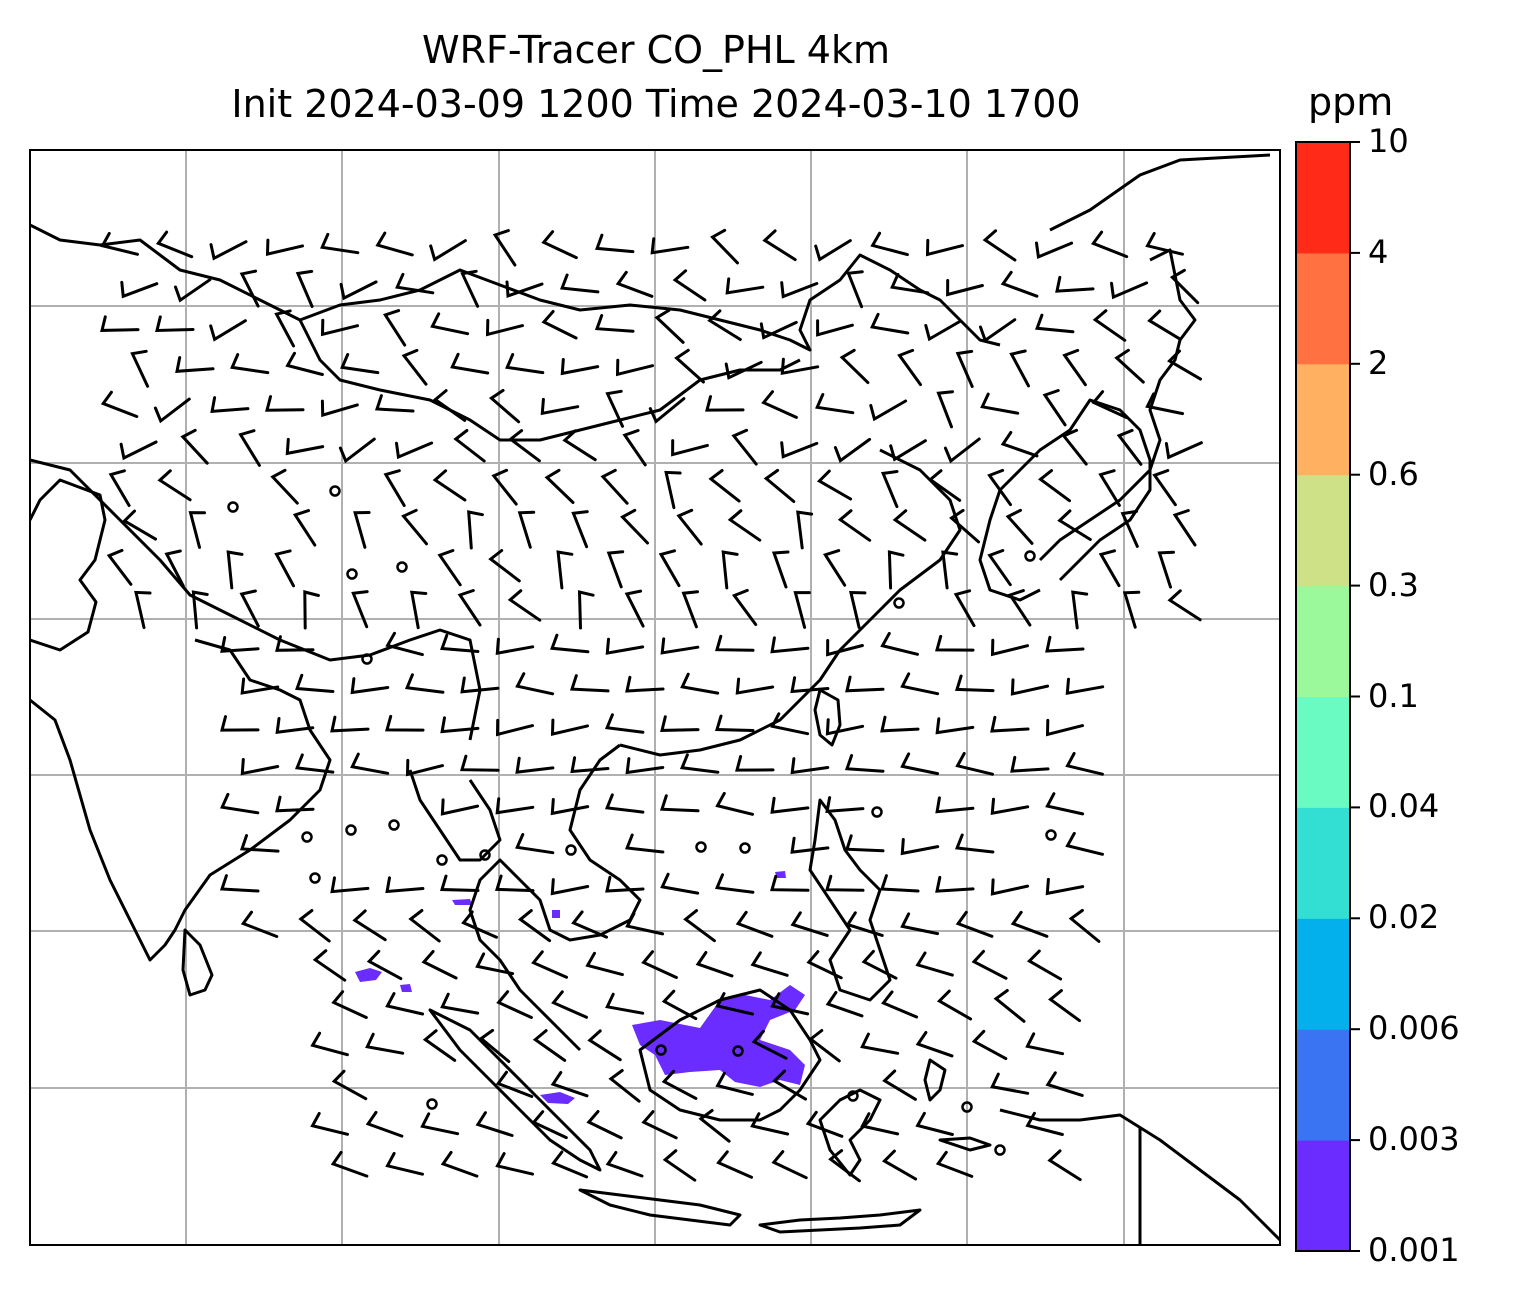 The image size is (1528, 1306). Describe the element at coordinates (1065, 500) in the screenshot. I see `coast-japan` at that location.